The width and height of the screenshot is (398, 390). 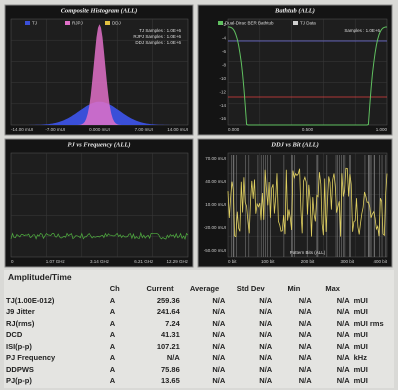 I want to click on row: PJ Frequency A N/A N/A N/A N/A N/A kHz, so click(x=199, y=358).